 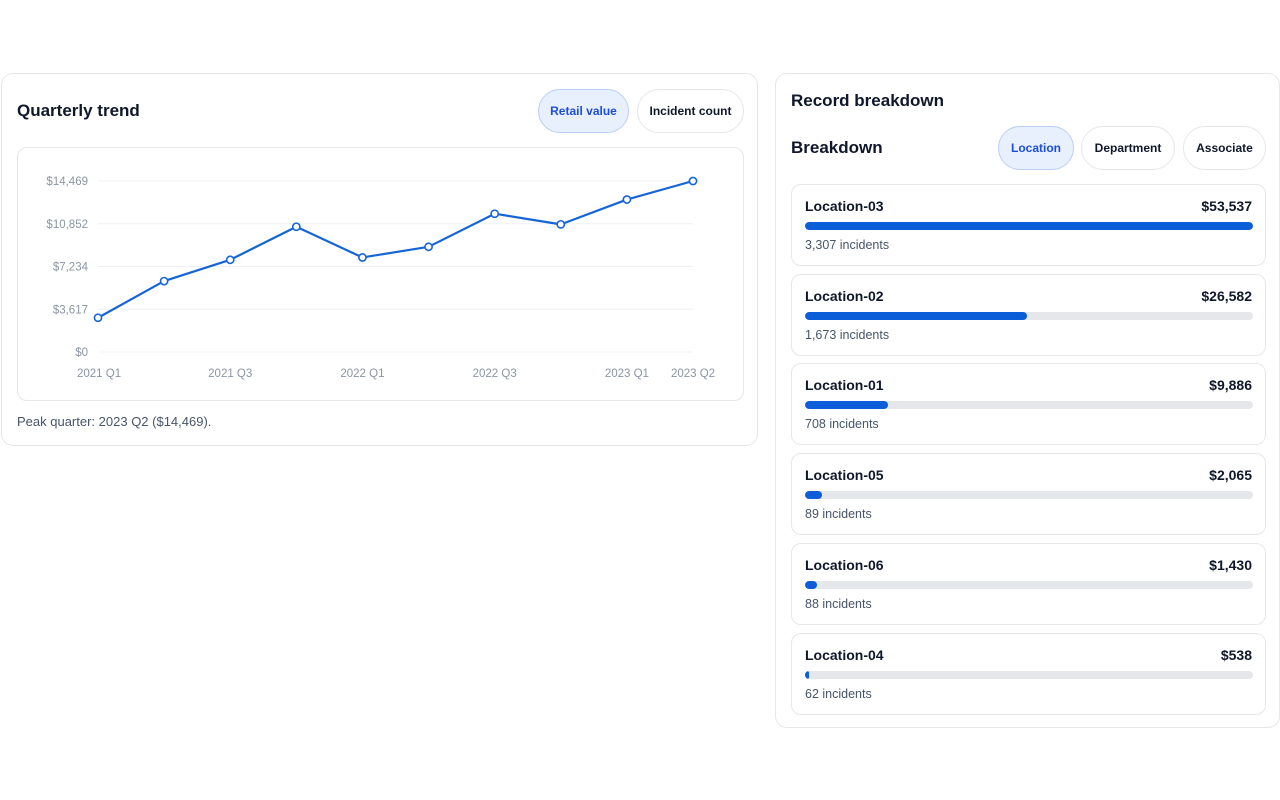 I want to click on row-name: Location-02, so click(x=844, y=296).